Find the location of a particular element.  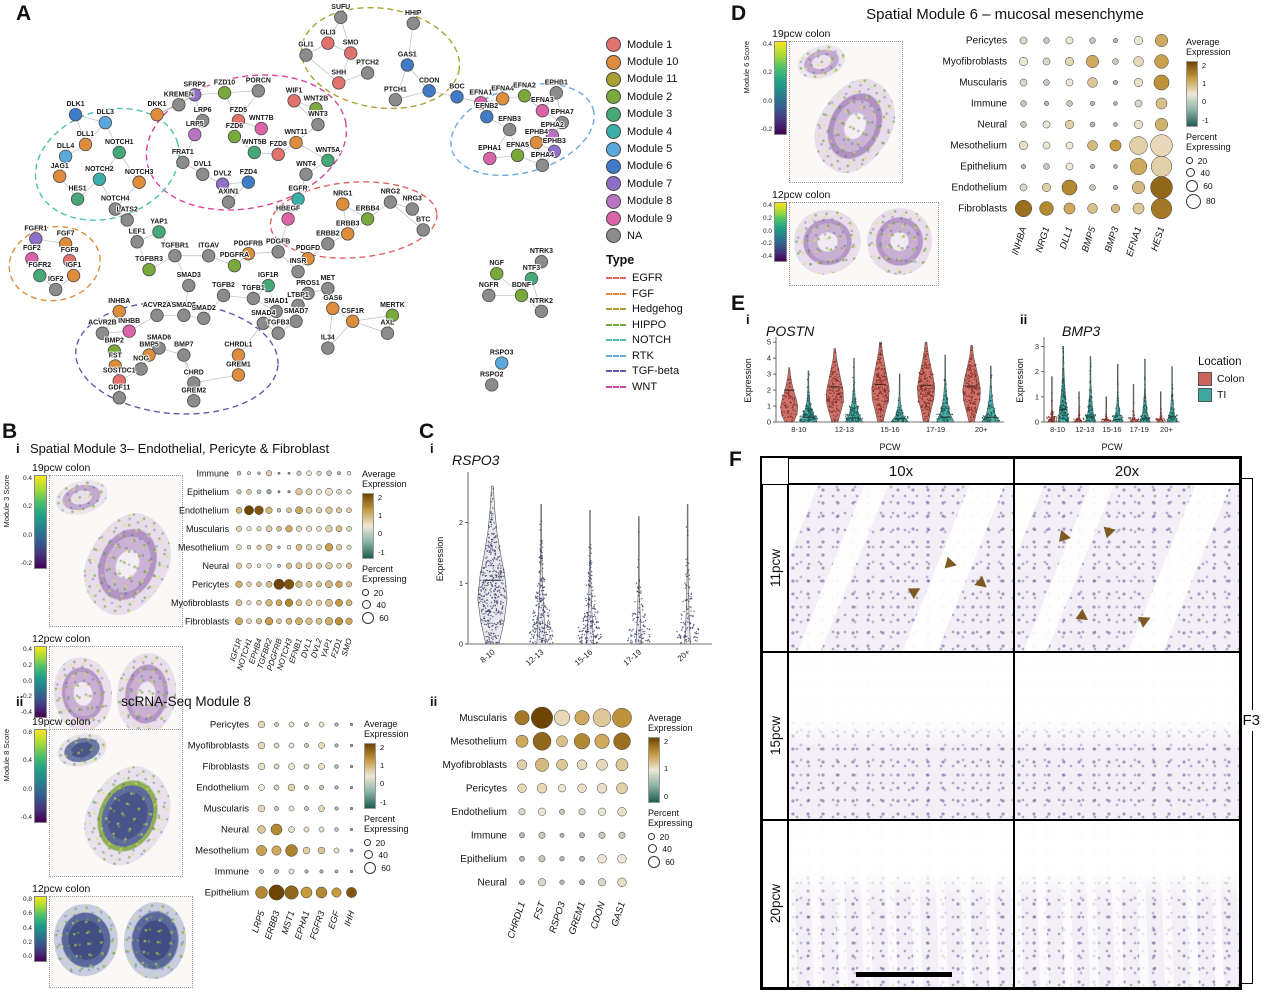

histology-image-15pcw-10x is located at coordinates (901, 736).